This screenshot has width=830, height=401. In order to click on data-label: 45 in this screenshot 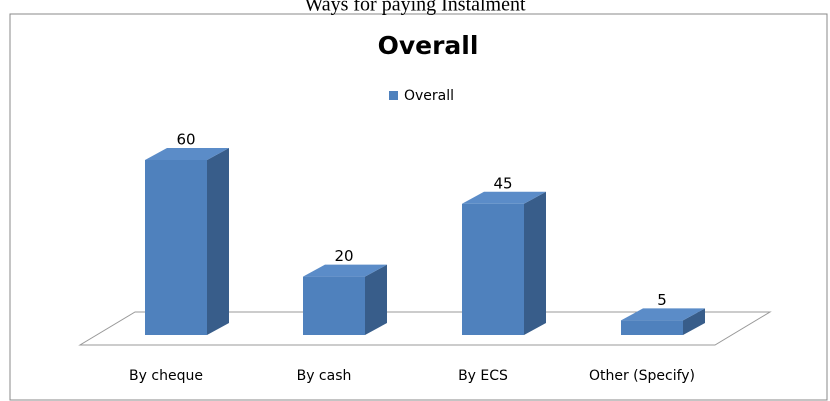, I will do `click(502, 183)`.